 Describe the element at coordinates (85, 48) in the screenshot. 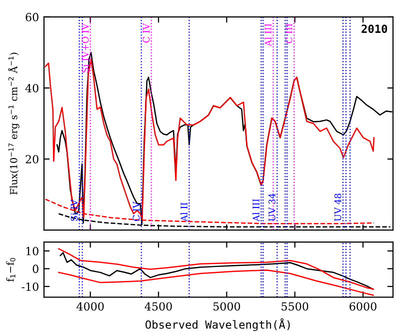

I see `ref-line-label: Si IV+O IV` at that location.